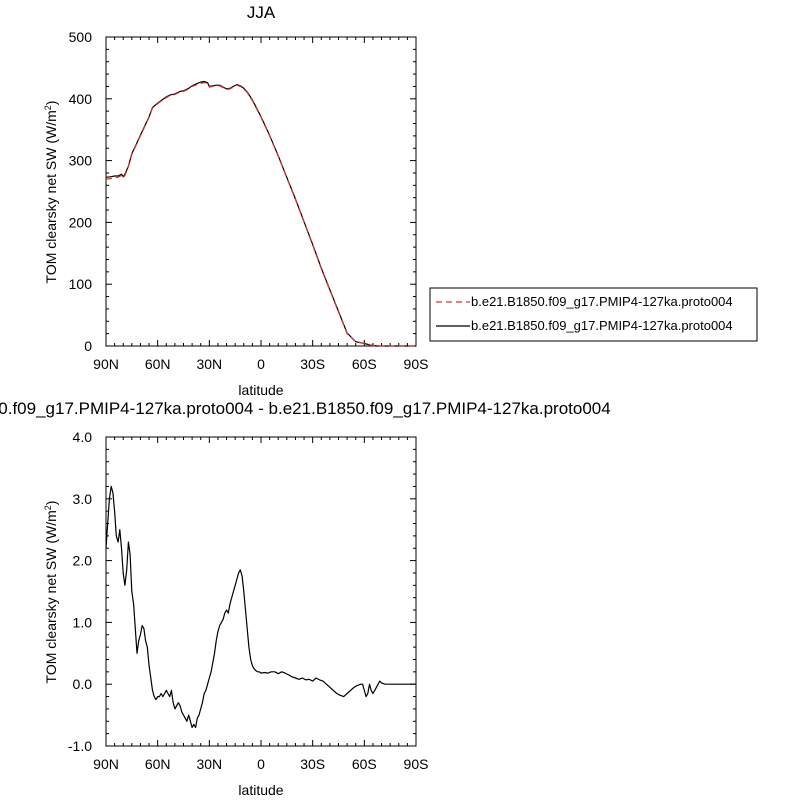 This screenshot has height=800, width=800. I want to click on legend-label-2: b.e21.B1850.f09_g17.PMIP4-127ka.proto004, so click(602, 325).